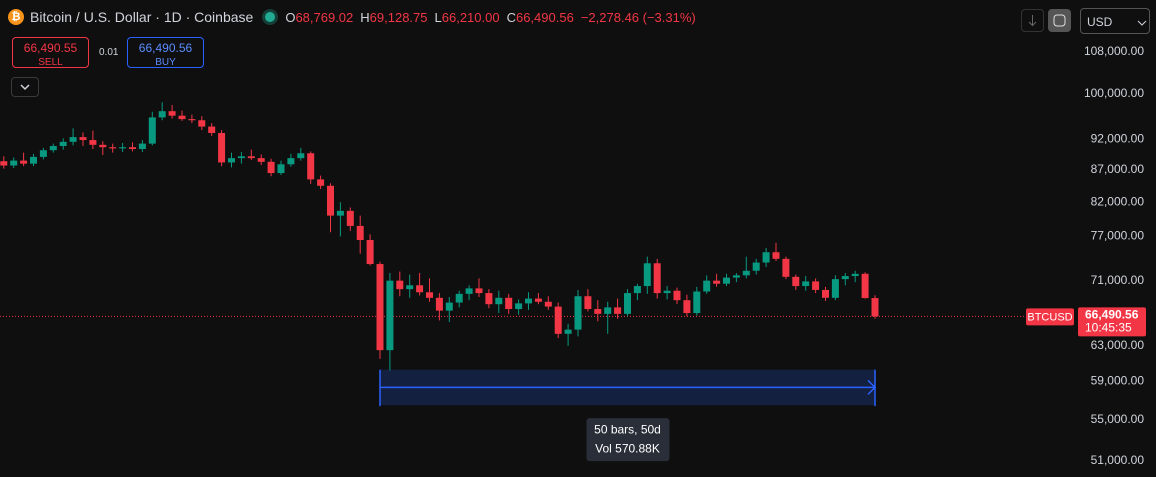  What do you see at coordinates (627, 429) in the screenshot?
I see `measure-bars: 50 bars, 50d` at bounding box center [627, 429].